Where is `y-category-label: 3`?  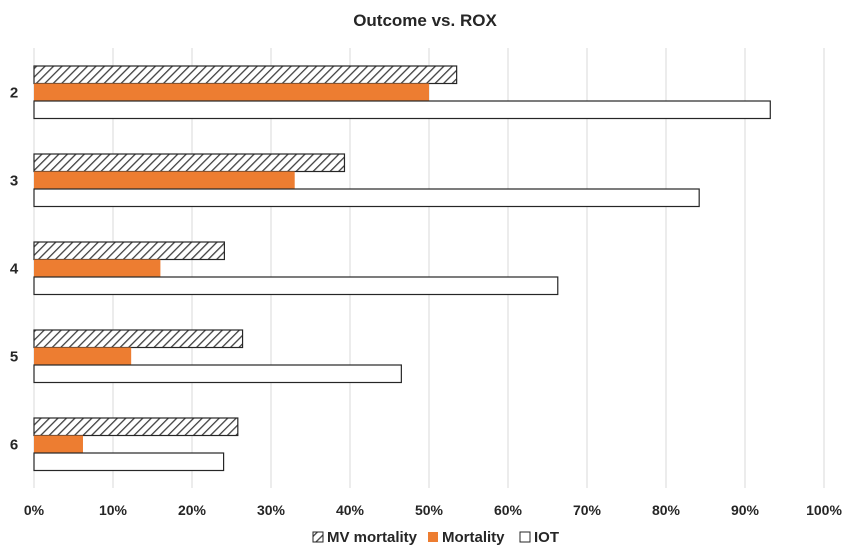 y-category-label: 3 is located at coordinates (14, 180).